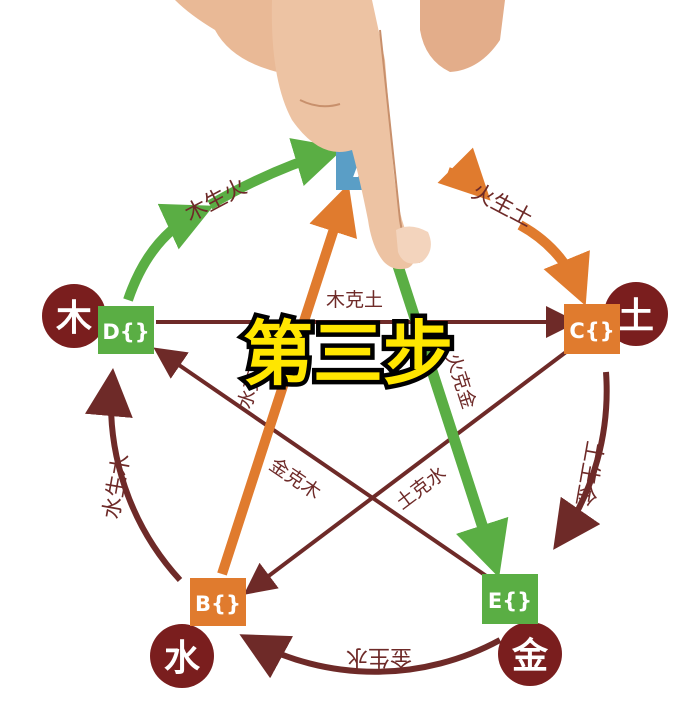 Image resolution: width=698 pixels, height=704 pixels. I want to click on node-c-label: C{}, so click(591, 331).